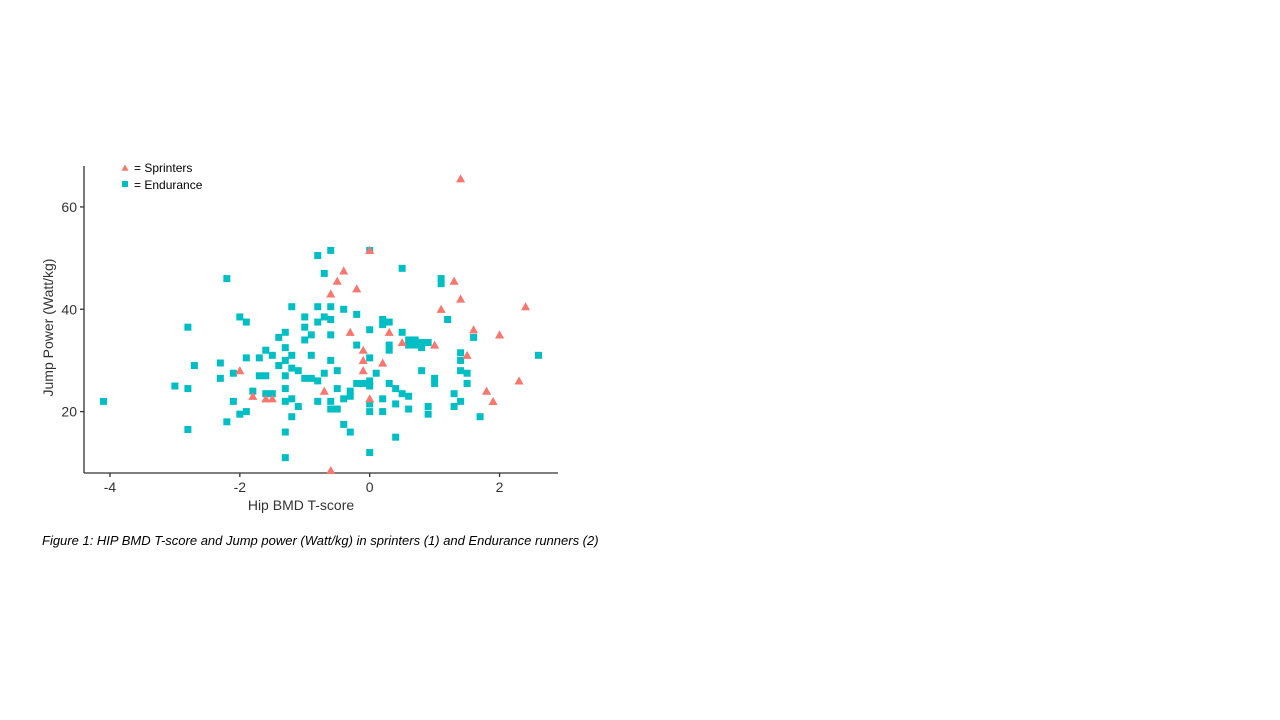 Image resolution: width=1280 pixels, height=720 pixels. Describe the element at coordinates (125, 184) in the screenshot. I see `legend-endurance-marker` at that location.